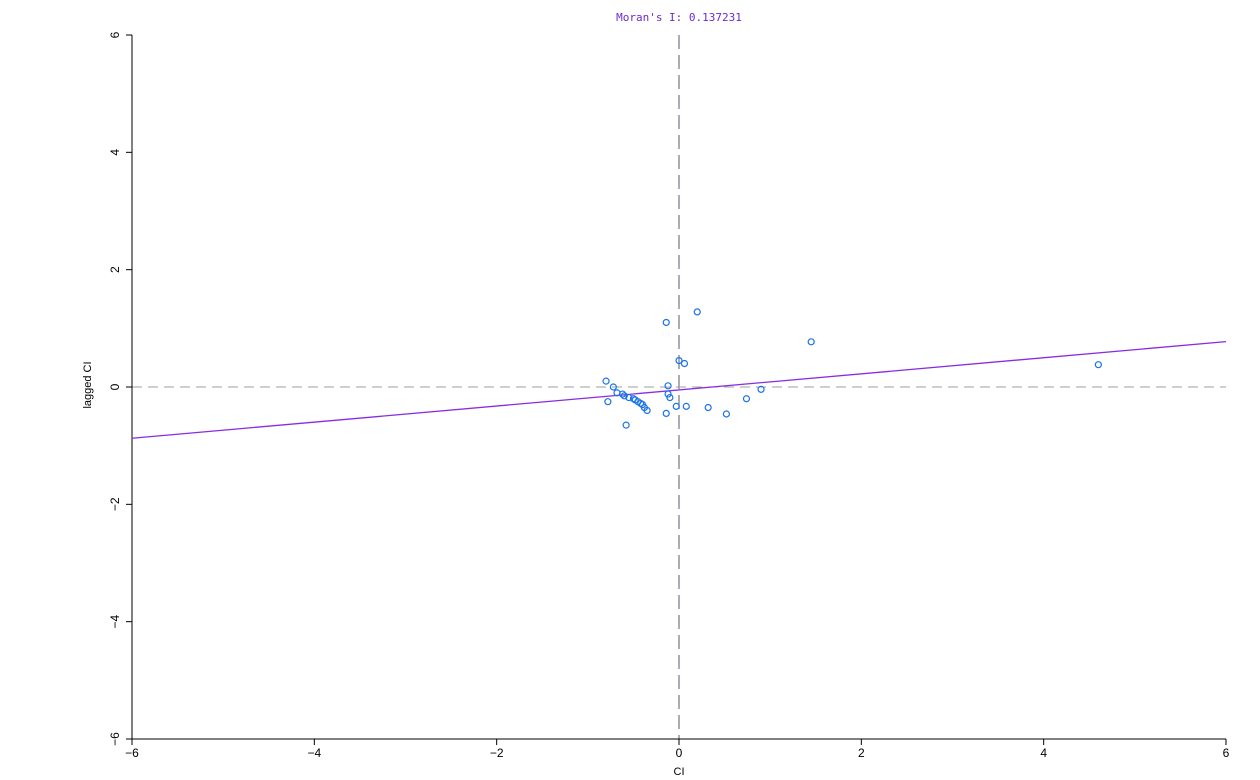 The image size is (1260, 780). Describe the element at coordinates (115, 152) in the screenshot. I see `y-tick-label: 4` at that location.